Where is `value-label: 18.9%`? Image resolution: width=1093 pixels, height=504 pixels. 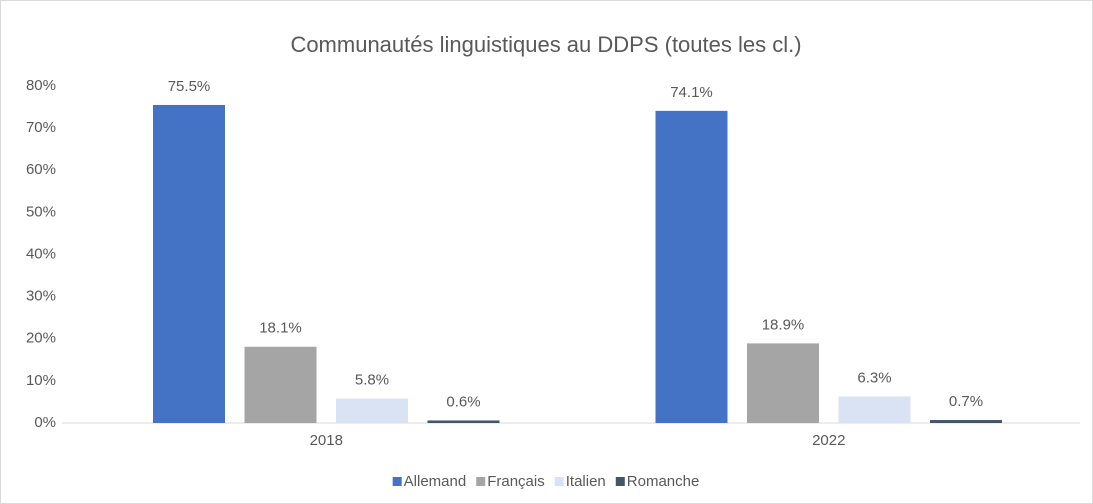
value-label: 18.9% is located at coordinates (783, 324).